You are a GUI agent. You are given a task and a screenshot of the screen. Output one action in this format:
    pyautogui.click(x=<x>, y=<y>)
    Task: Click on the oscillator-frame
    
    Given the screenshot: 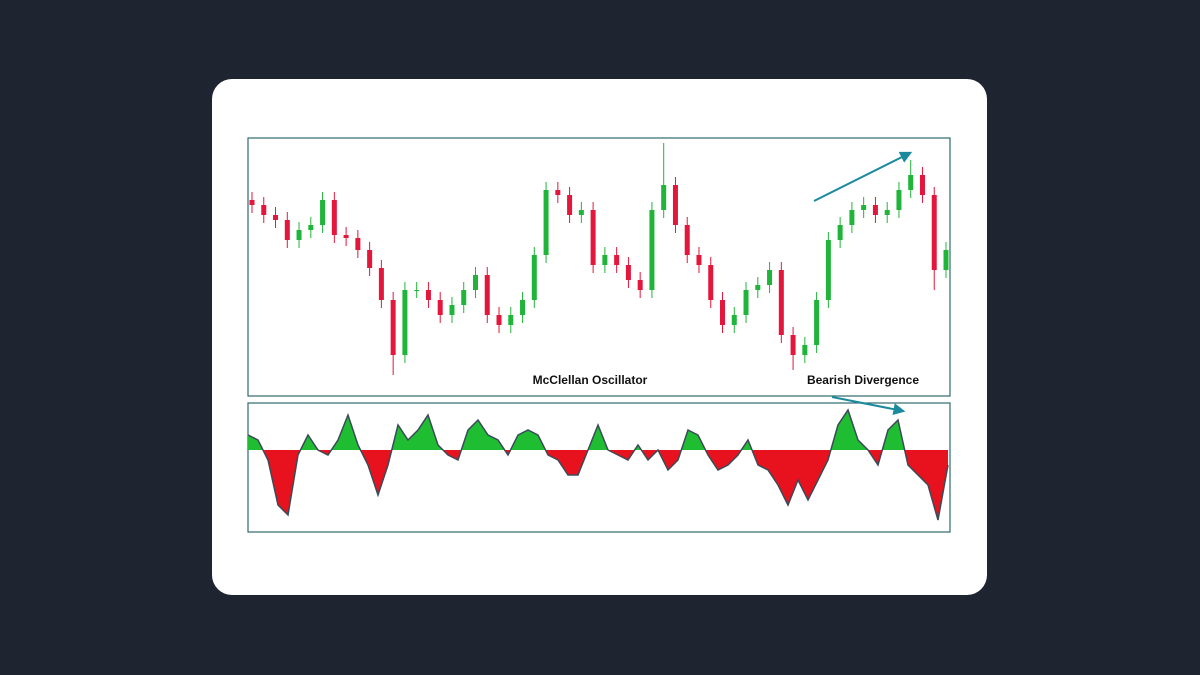 What is the action you would take?
    pyautogui.click(x=599, y=467)
    